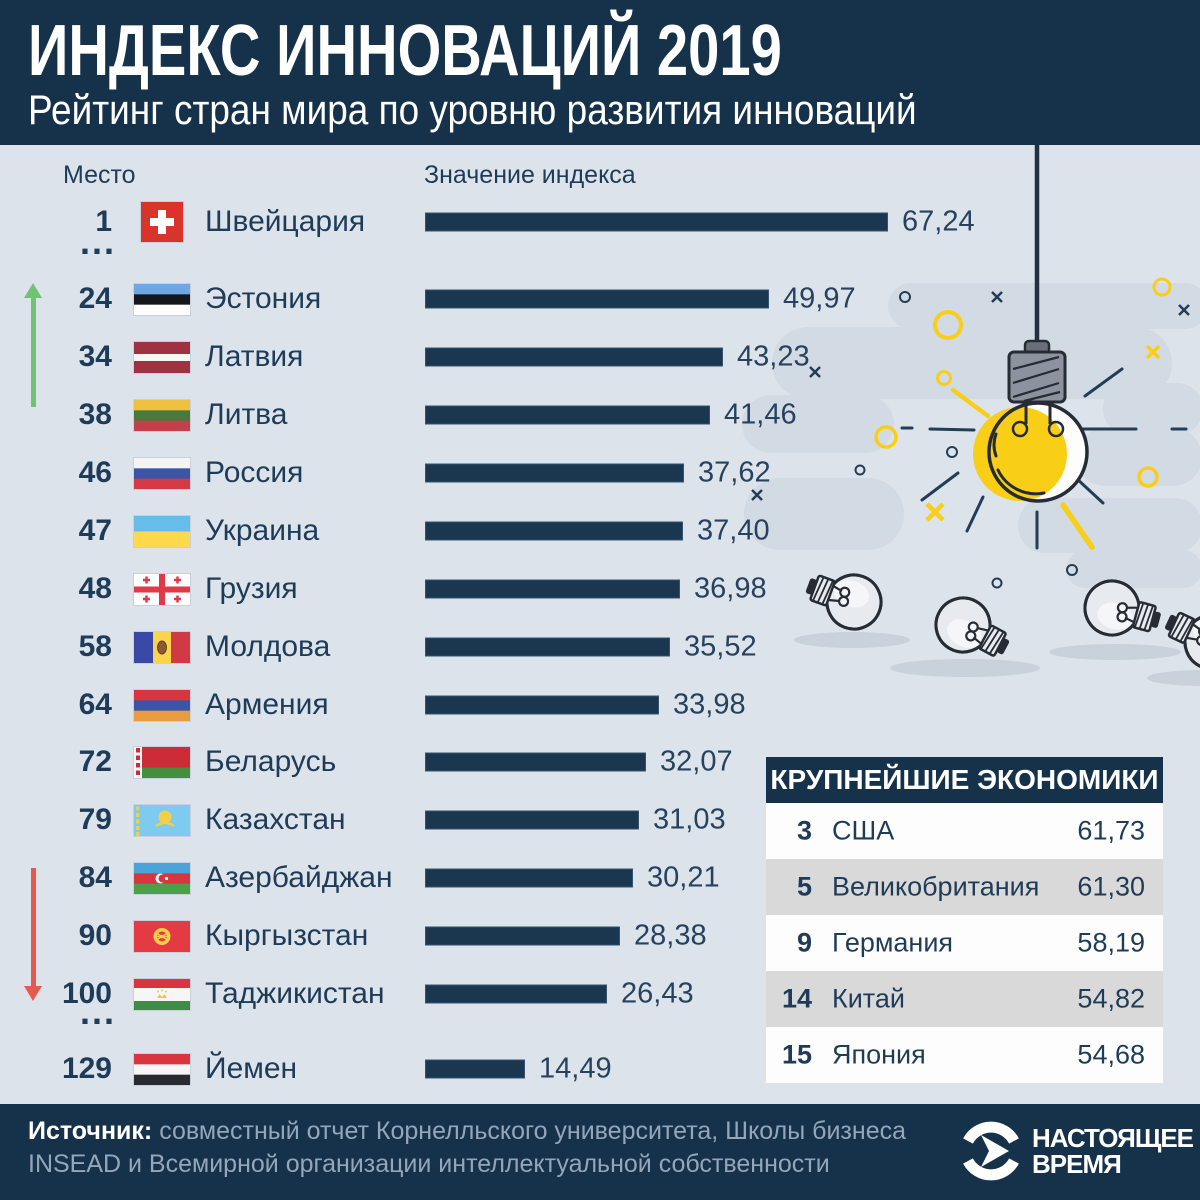  I want to click on value-label: 33,98, so click(709, 704).